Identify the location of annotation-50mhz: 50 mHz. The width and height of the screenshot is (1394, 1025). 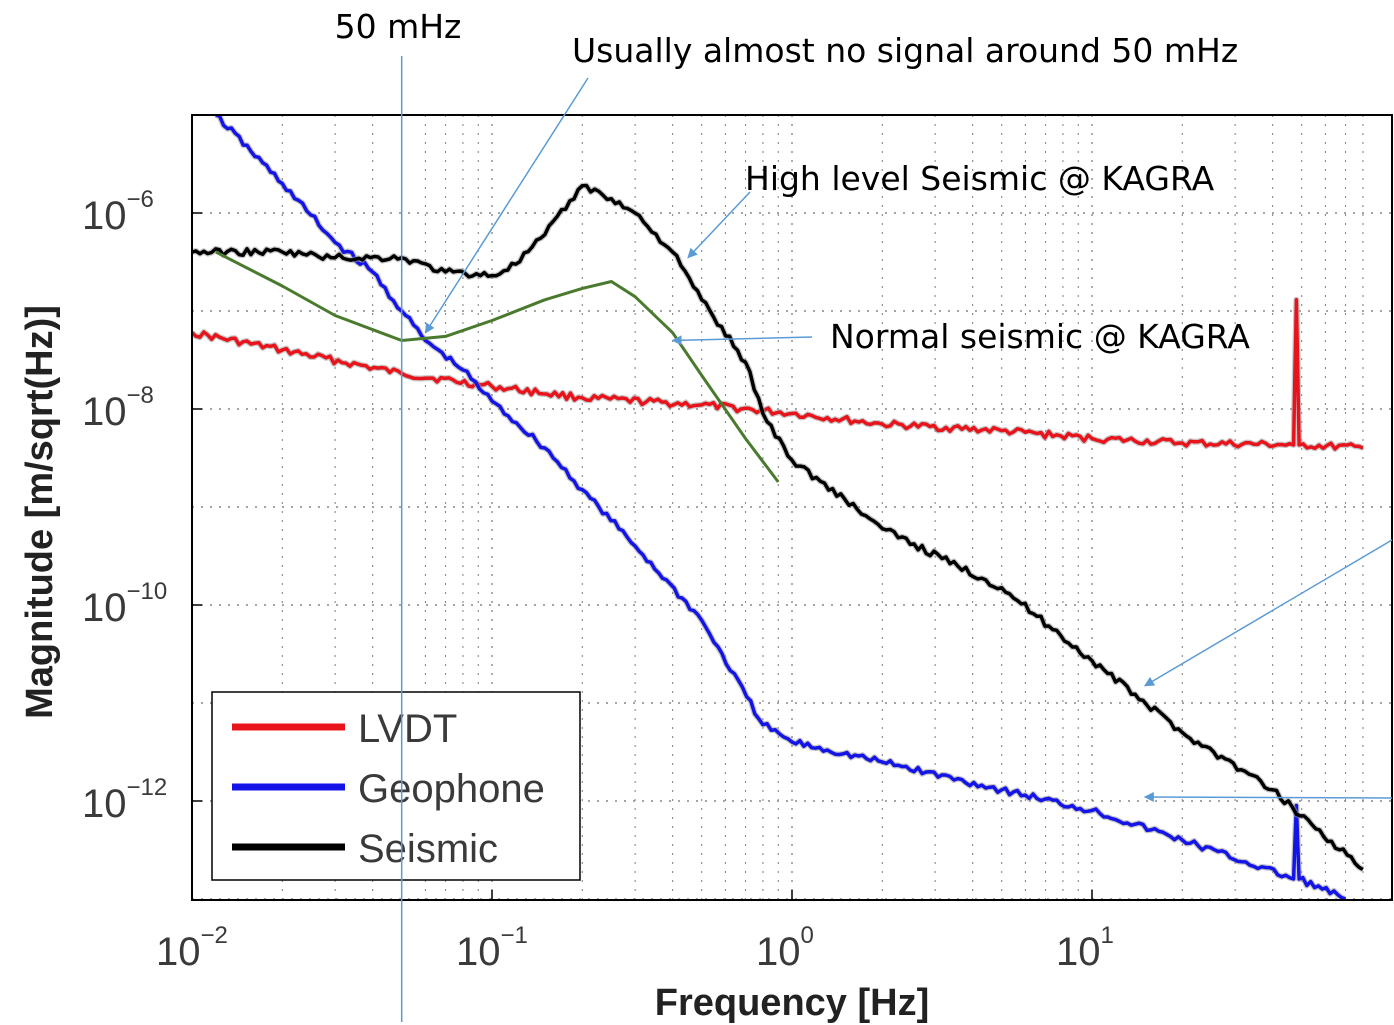
(398, 26).